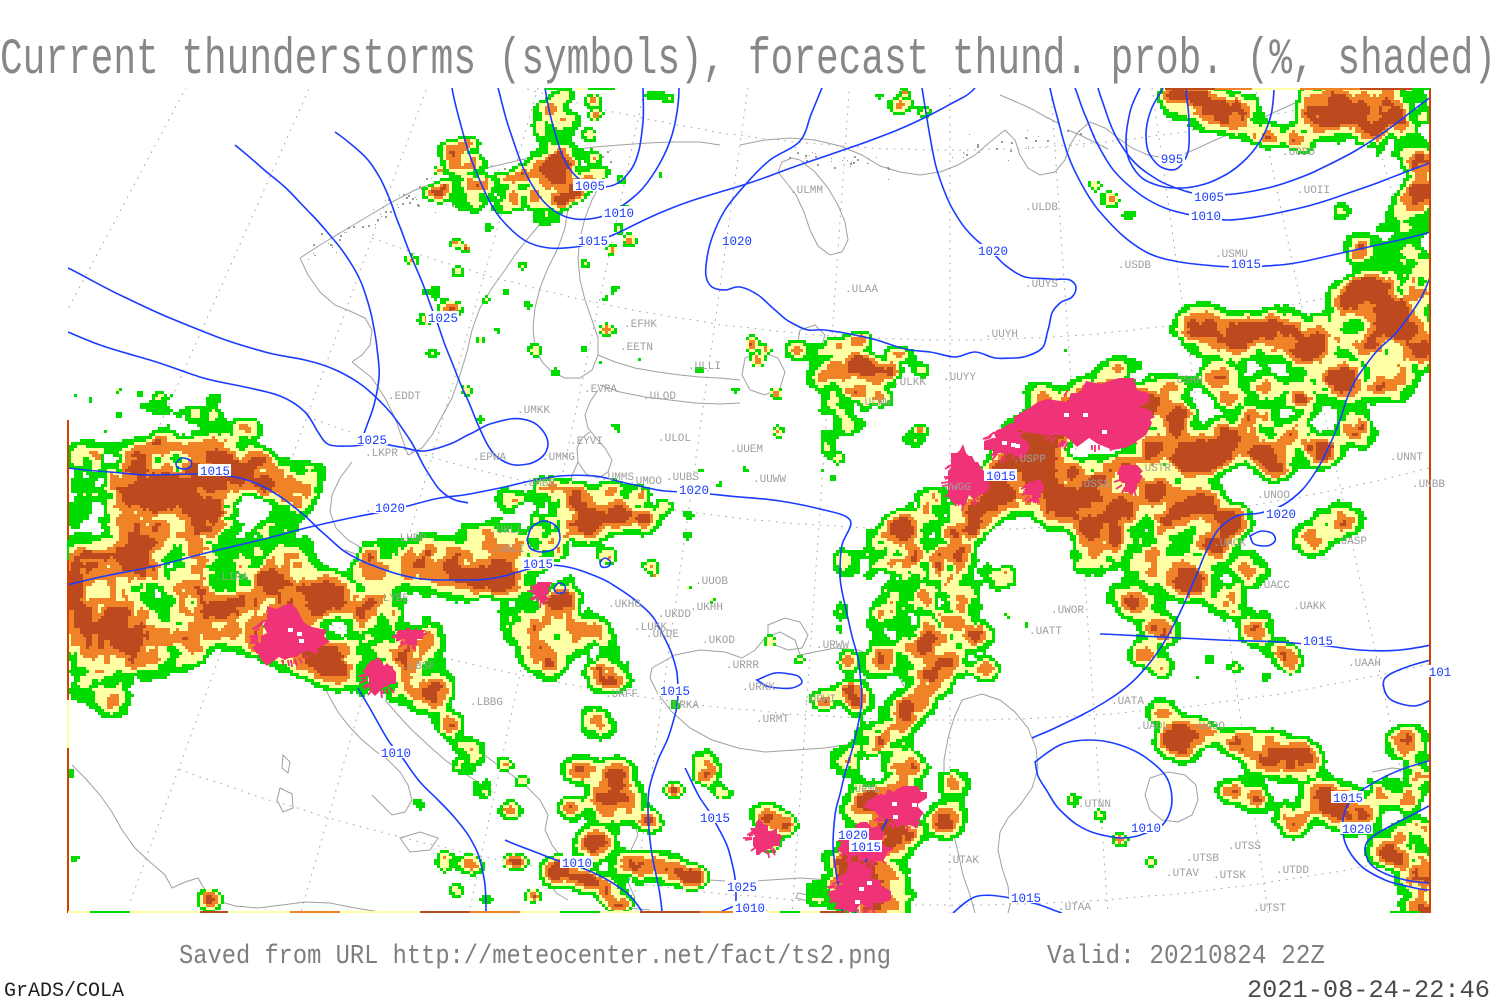  What do you see at coordinates (1273, 586) in the screenshot?
I see `svg-text: .UACC` at bounding box center [1273, 586].